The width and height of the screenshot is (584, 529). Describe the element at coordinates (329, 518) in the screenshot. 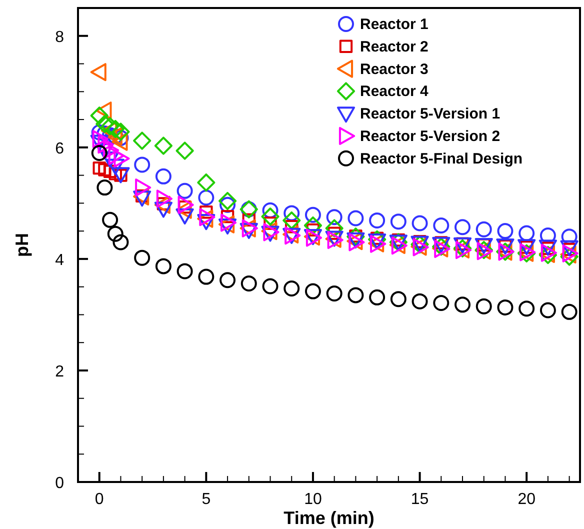

I see `x-axis-title: Time (min)` at that location.